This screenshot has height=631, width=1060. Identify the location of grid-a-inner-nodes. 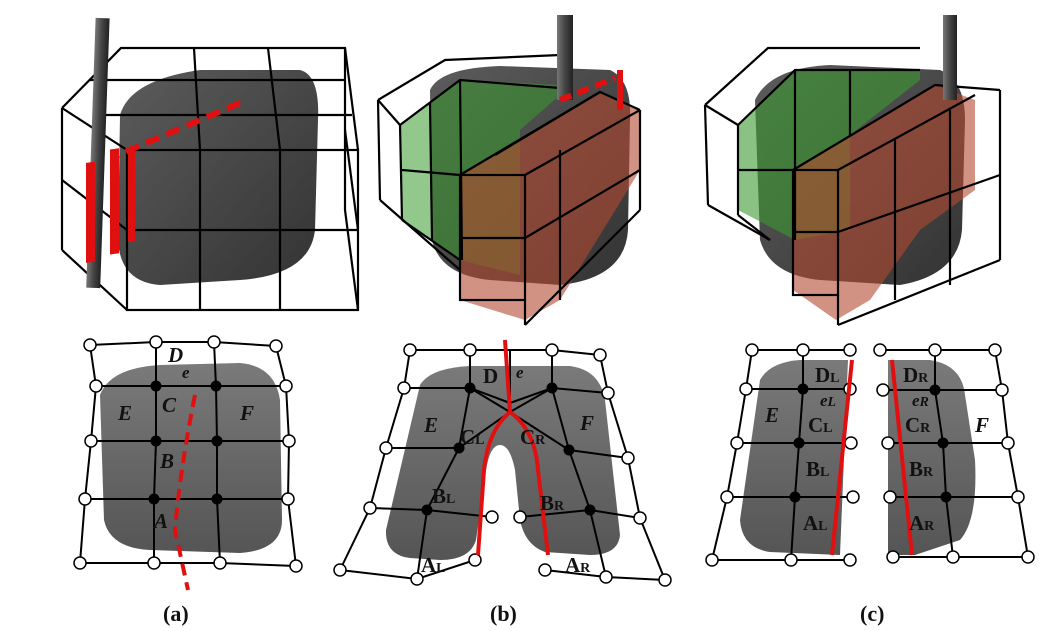
(185, 442).